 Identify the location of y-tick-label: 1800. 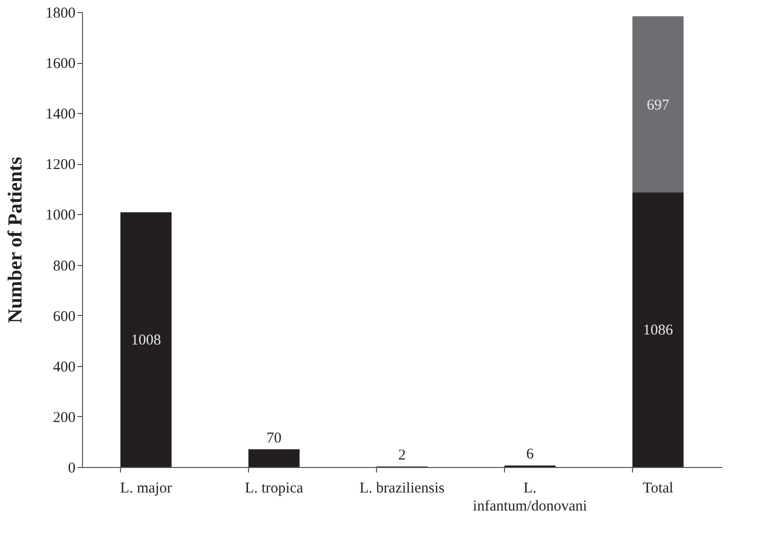
(61, 14).